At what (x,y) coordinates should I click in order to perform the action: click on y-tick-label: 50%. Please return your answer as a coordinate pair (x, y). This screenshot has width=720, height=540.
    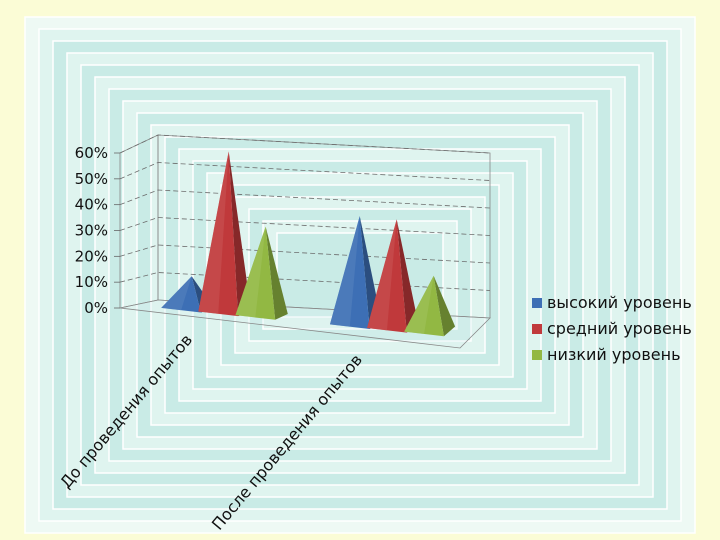
    Looking at the image, I should click on (91, 179).